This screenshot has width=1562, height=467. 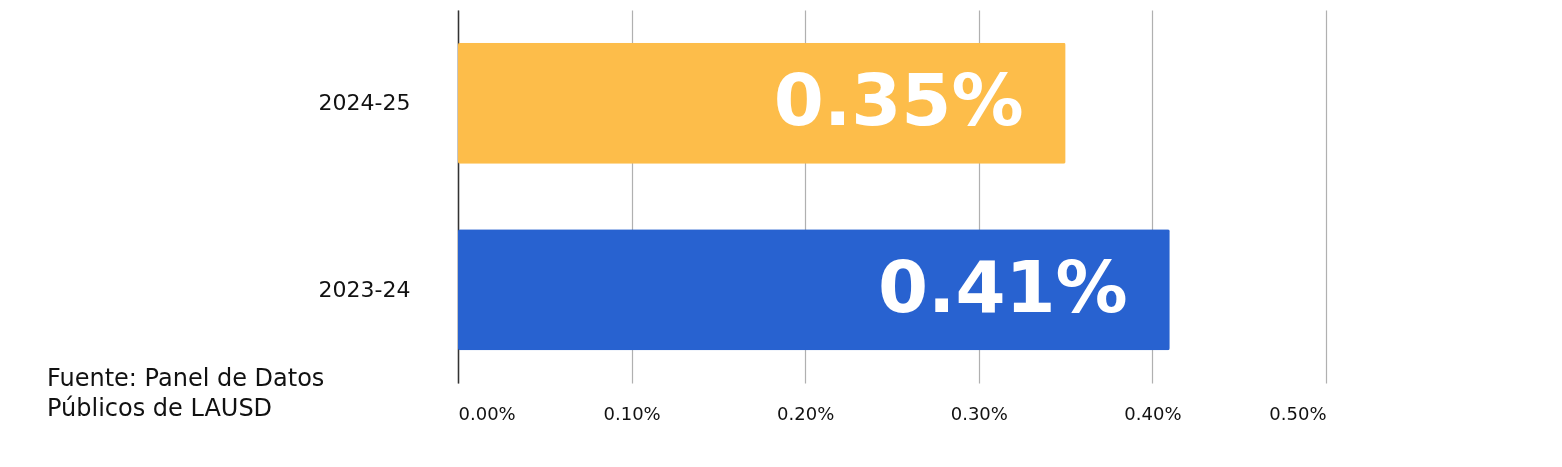 I want to click on x-tick-label: 0.20%, so click(x=806, y=413).